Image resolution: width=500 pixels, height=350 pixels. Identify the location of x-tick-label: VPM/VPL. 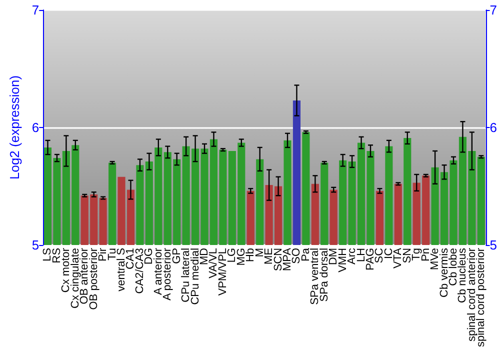
(222, 272).